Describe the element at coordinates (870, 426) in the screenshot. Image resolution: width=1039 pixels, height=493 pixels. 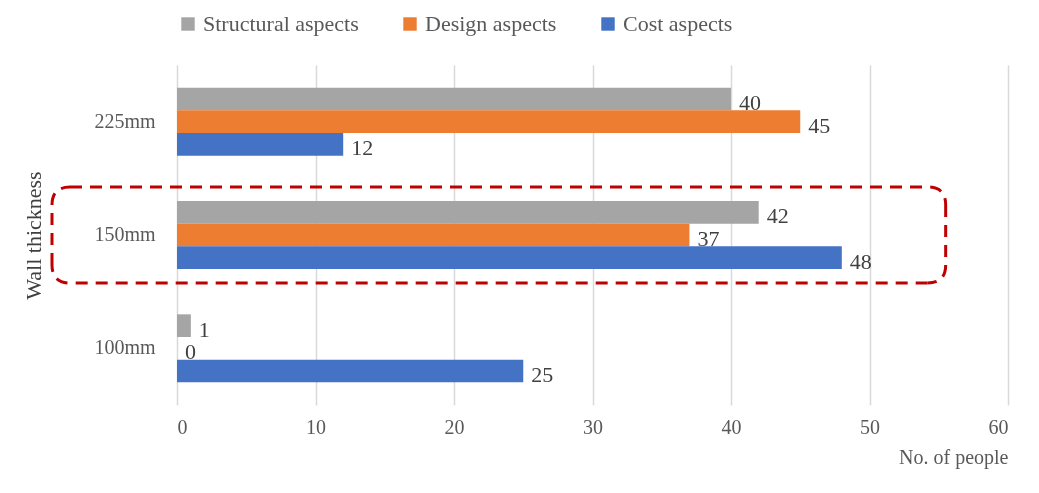
I see `x-tick-label: 50` at that location.